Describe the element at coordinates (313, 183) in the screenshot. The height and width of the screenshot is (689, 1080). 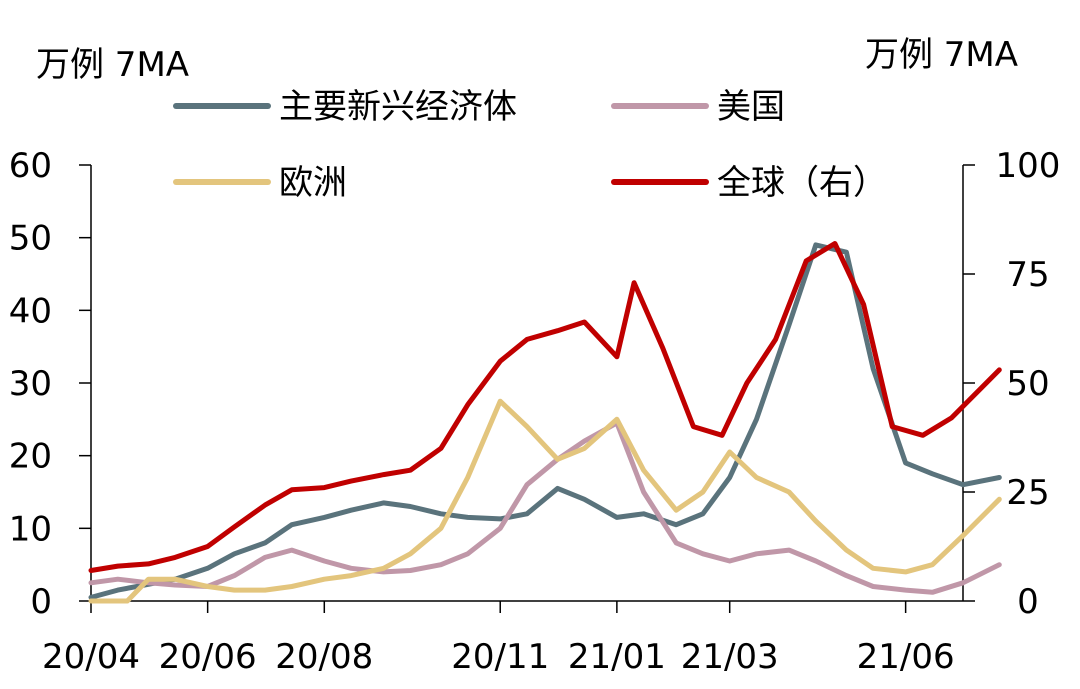
I see `legend-label: 欧洲` at that location.